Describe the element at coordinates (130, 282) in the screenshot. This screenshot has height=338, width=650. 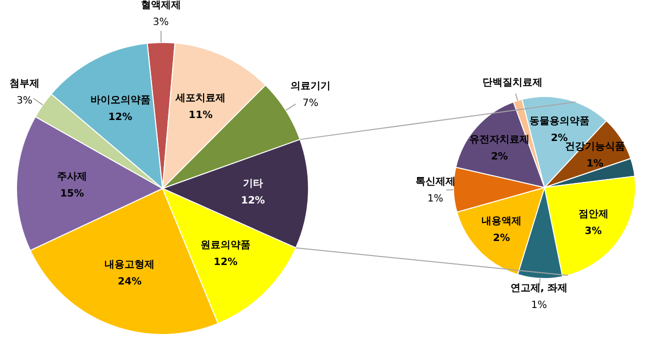
I see `data-label: 24%` at that location.